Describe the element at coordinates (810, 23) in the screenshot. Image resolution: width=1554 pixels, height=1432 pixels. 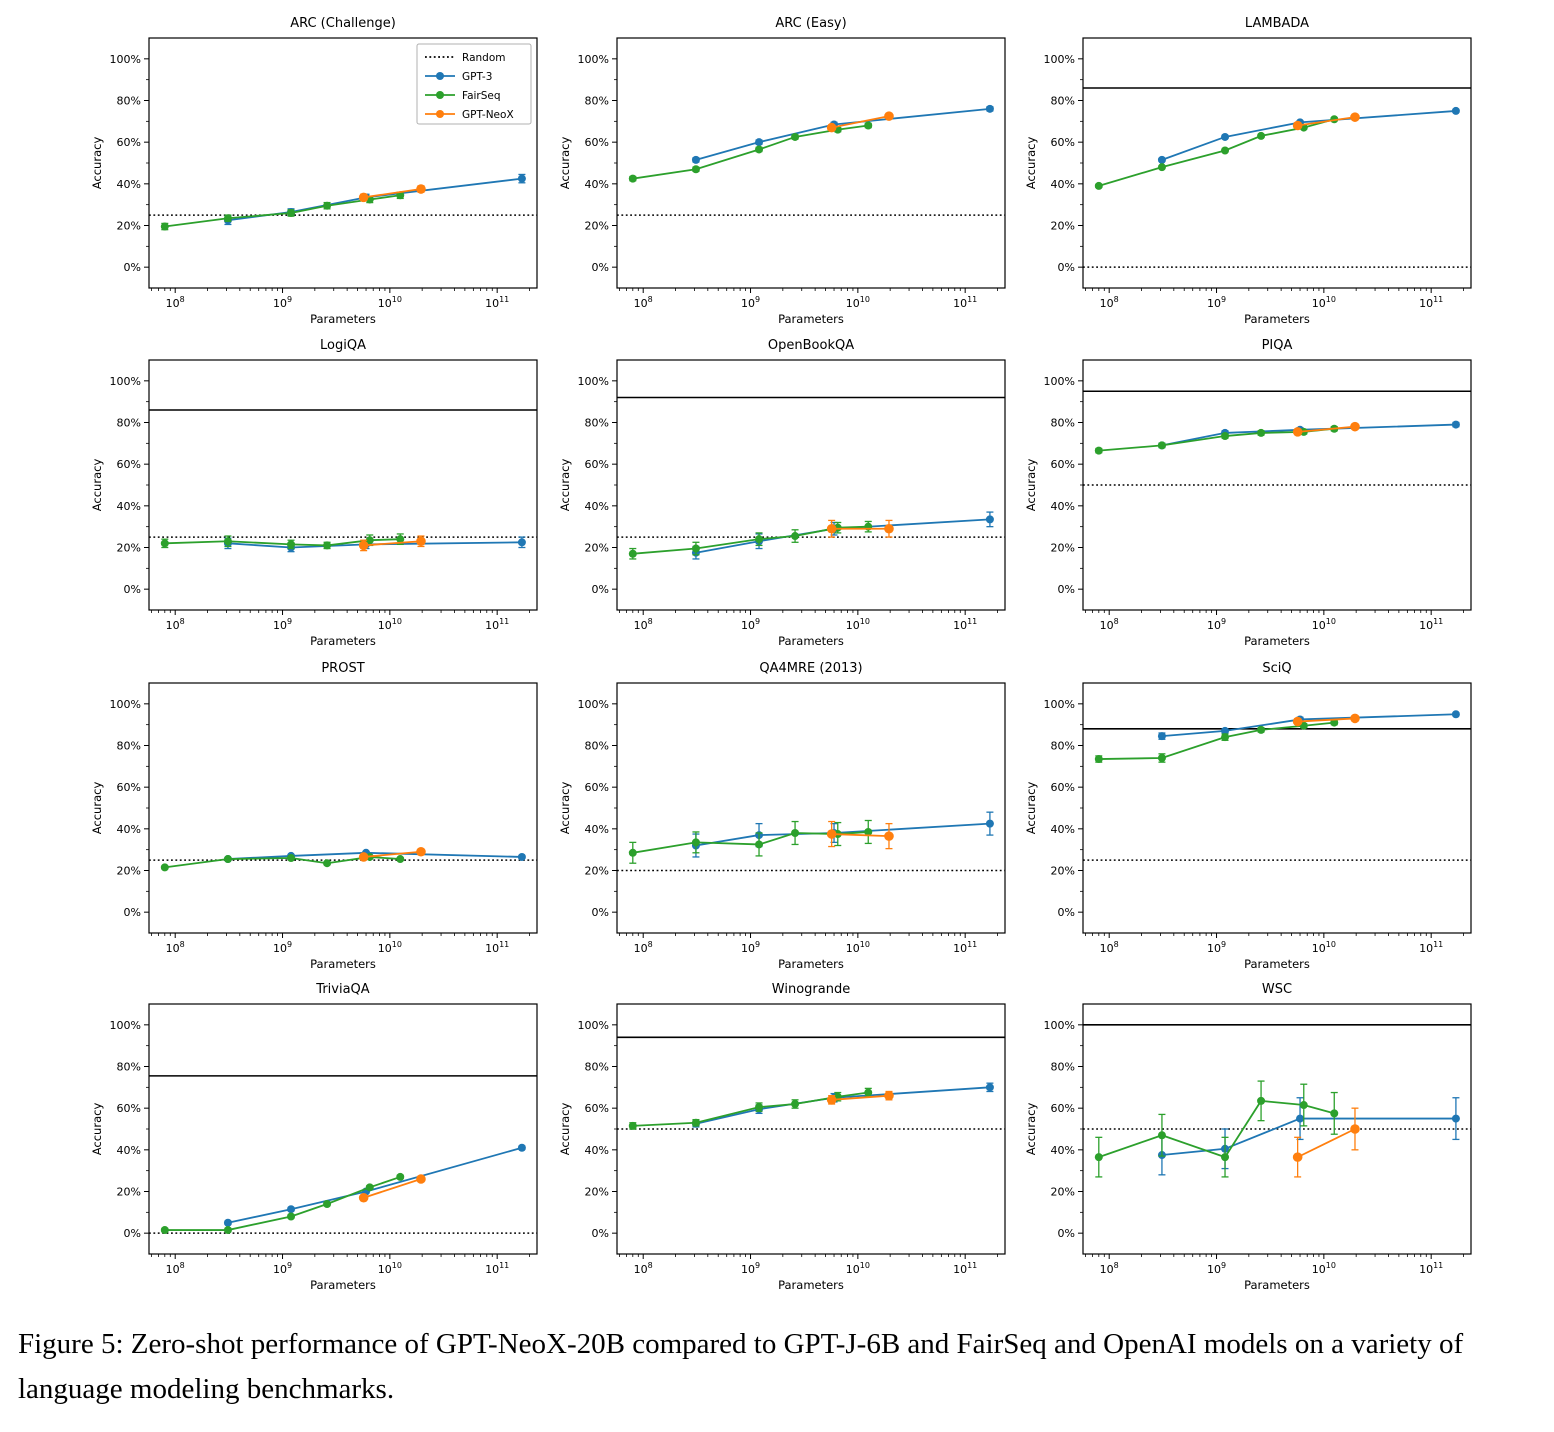
I see `subplot-title: ARC (Easy)` at that location.